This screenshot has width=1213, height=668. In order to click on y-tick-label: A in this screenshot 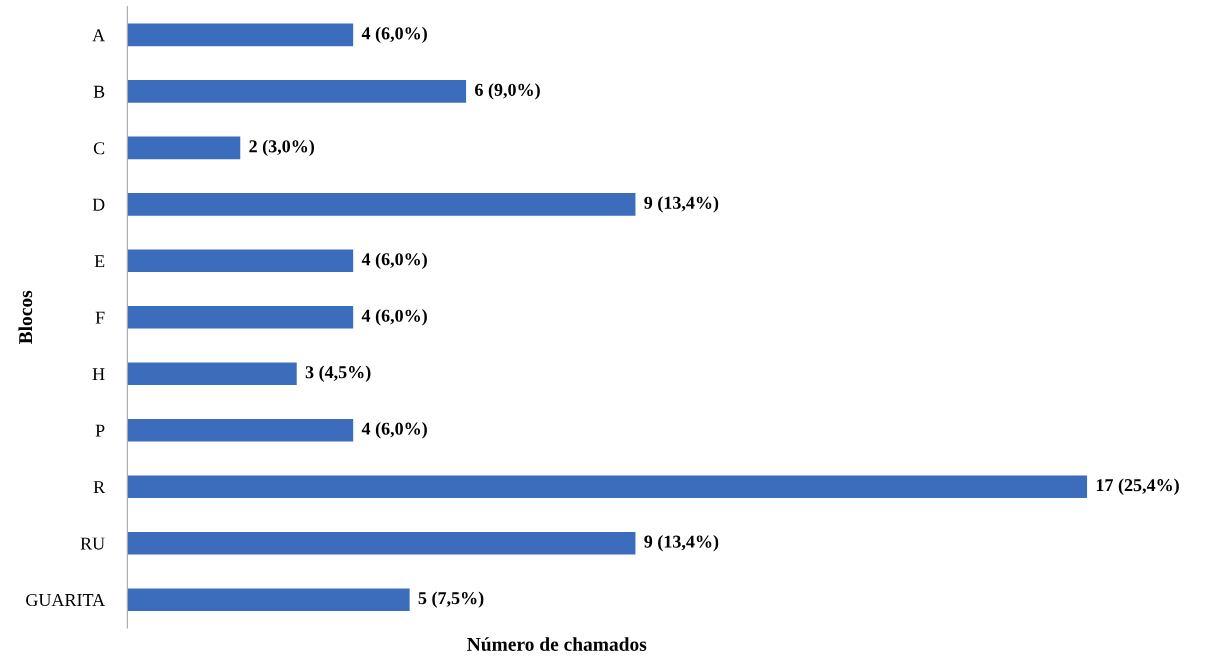, I will do `click(99, 35)`.